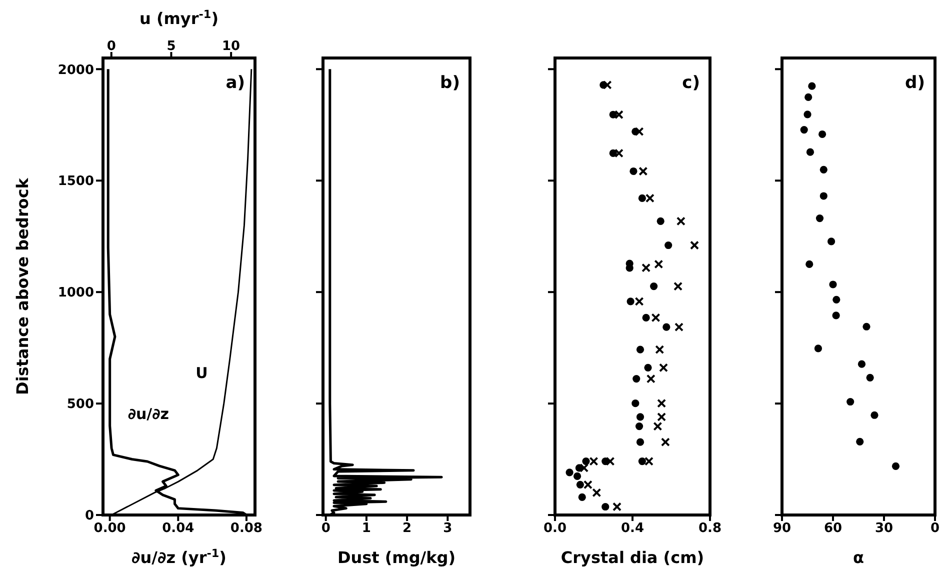 This screenshot has width=952, height=581. I want to click on x-tick-label: 3, so click(447, 528).